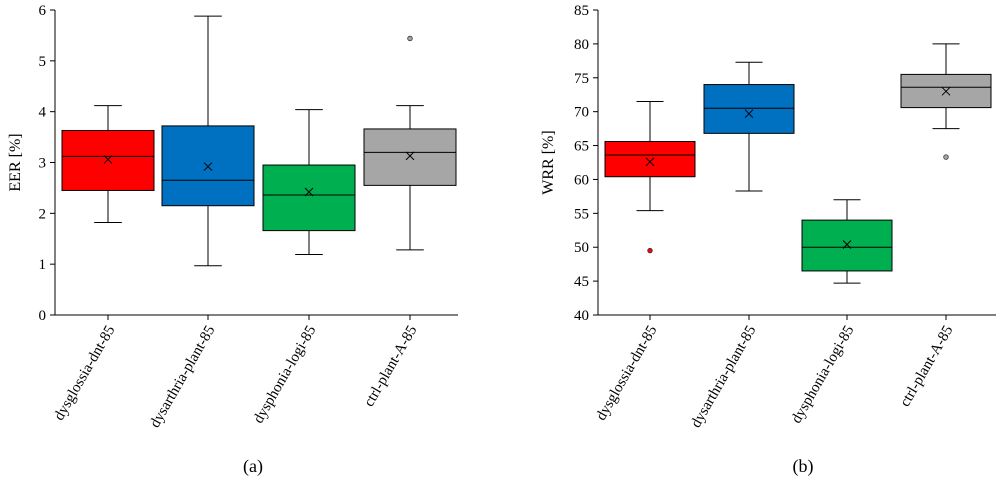  I want to click on panel-label: (a), so click(253, 466).